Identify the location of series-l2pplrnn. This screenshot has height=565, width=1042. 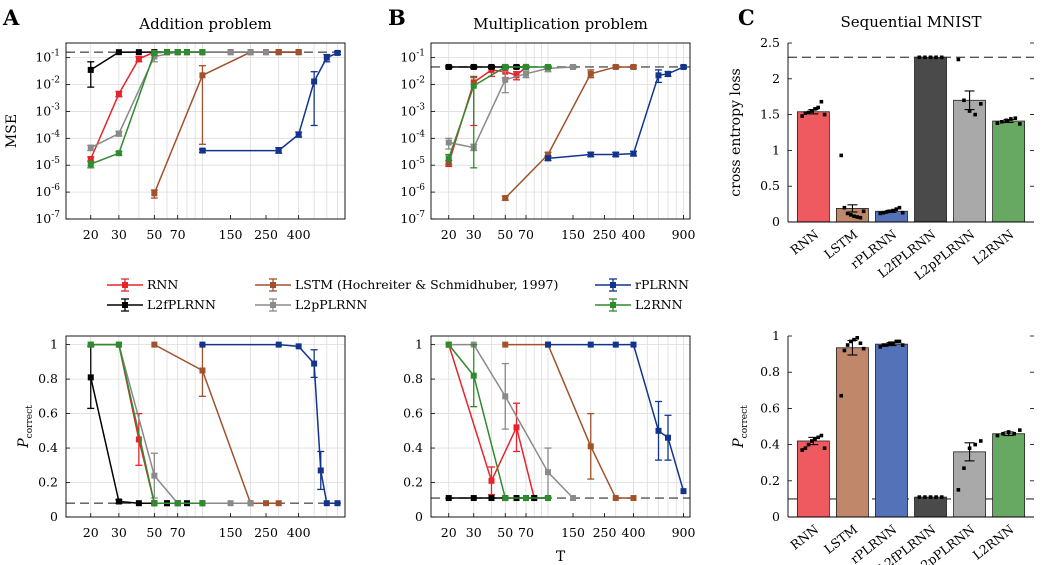
(171, 424).